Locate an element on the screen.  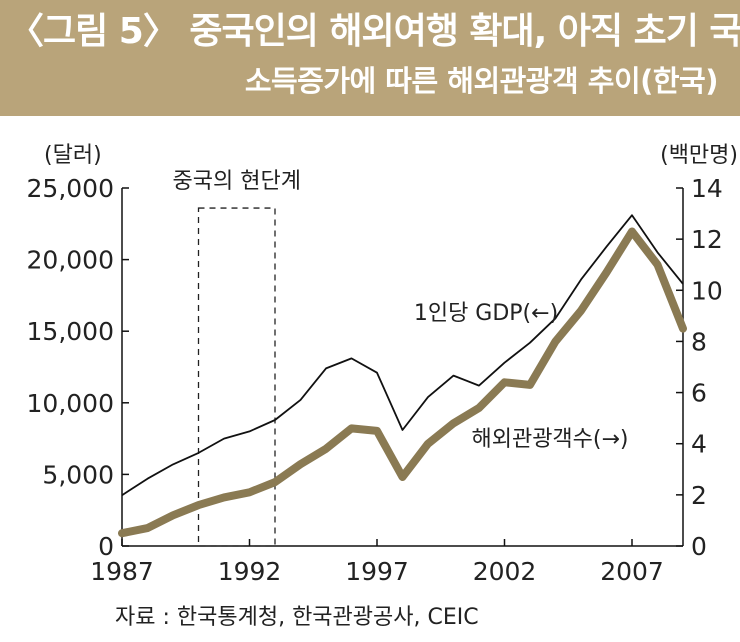
left-tick-label: 25,000 is located at coordinates (70, 188).